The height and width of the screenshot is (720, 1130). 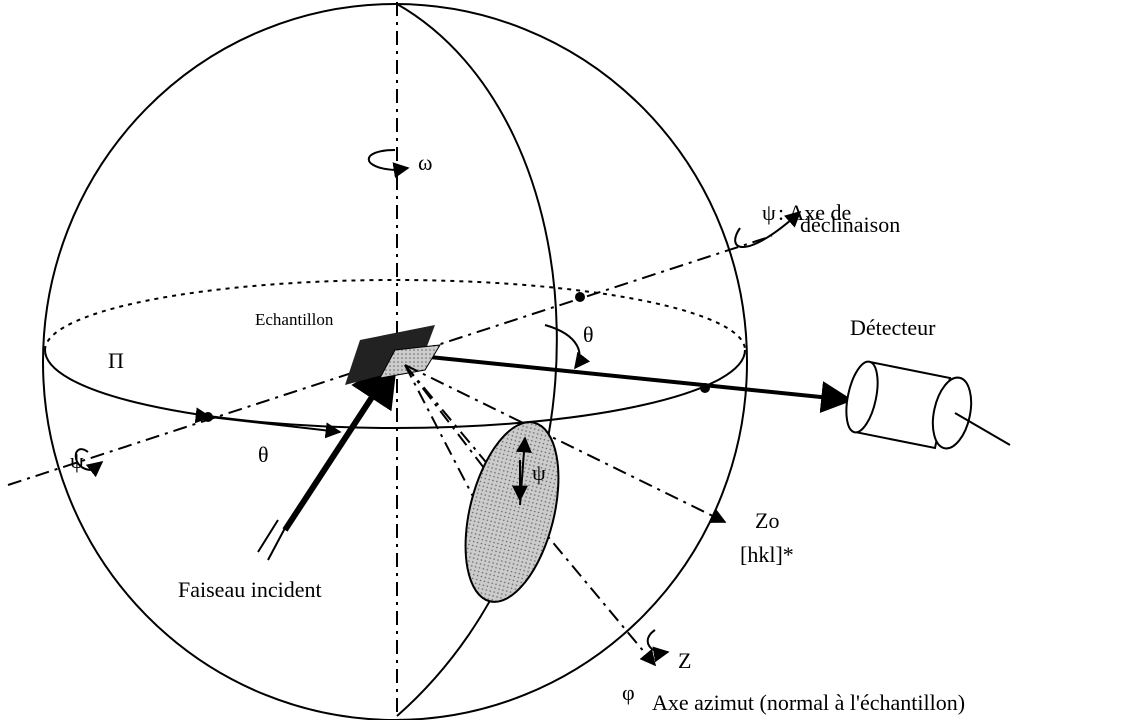 I want to click on label: [hkl]*, so click(x=767, y=554).